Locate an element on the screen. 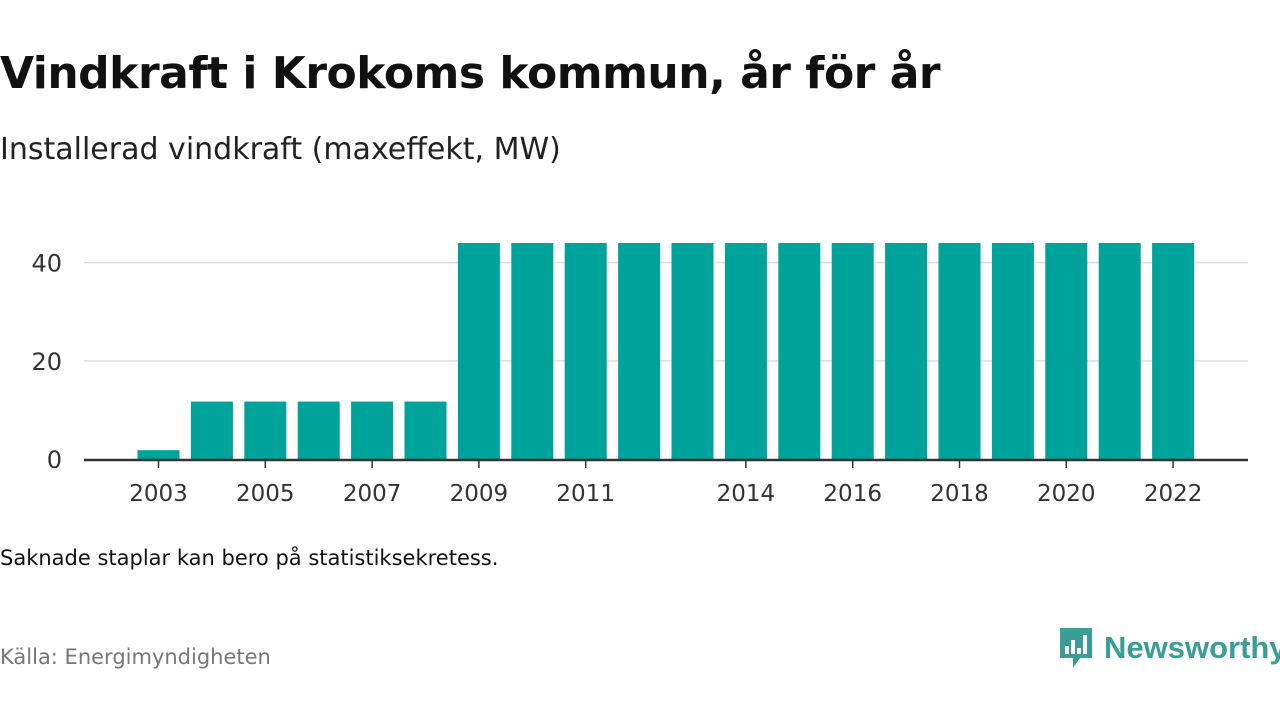 The height and width of the screenshot is (720, 1280). x-tick-label: 2022 is located at coordinates (1173, 494).